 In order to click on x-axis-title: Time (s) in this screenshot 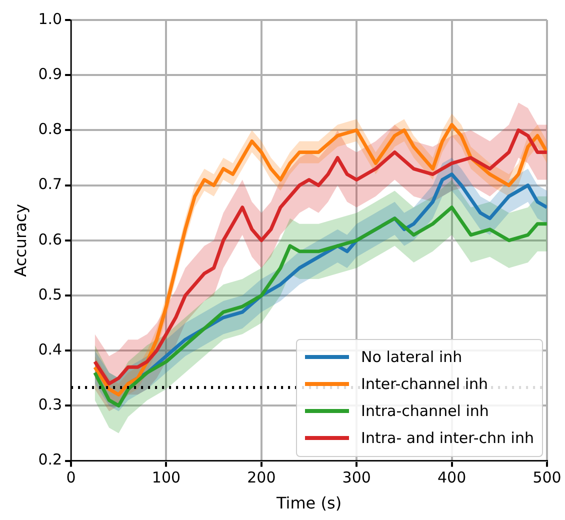, I will do `click(308, 503)`.